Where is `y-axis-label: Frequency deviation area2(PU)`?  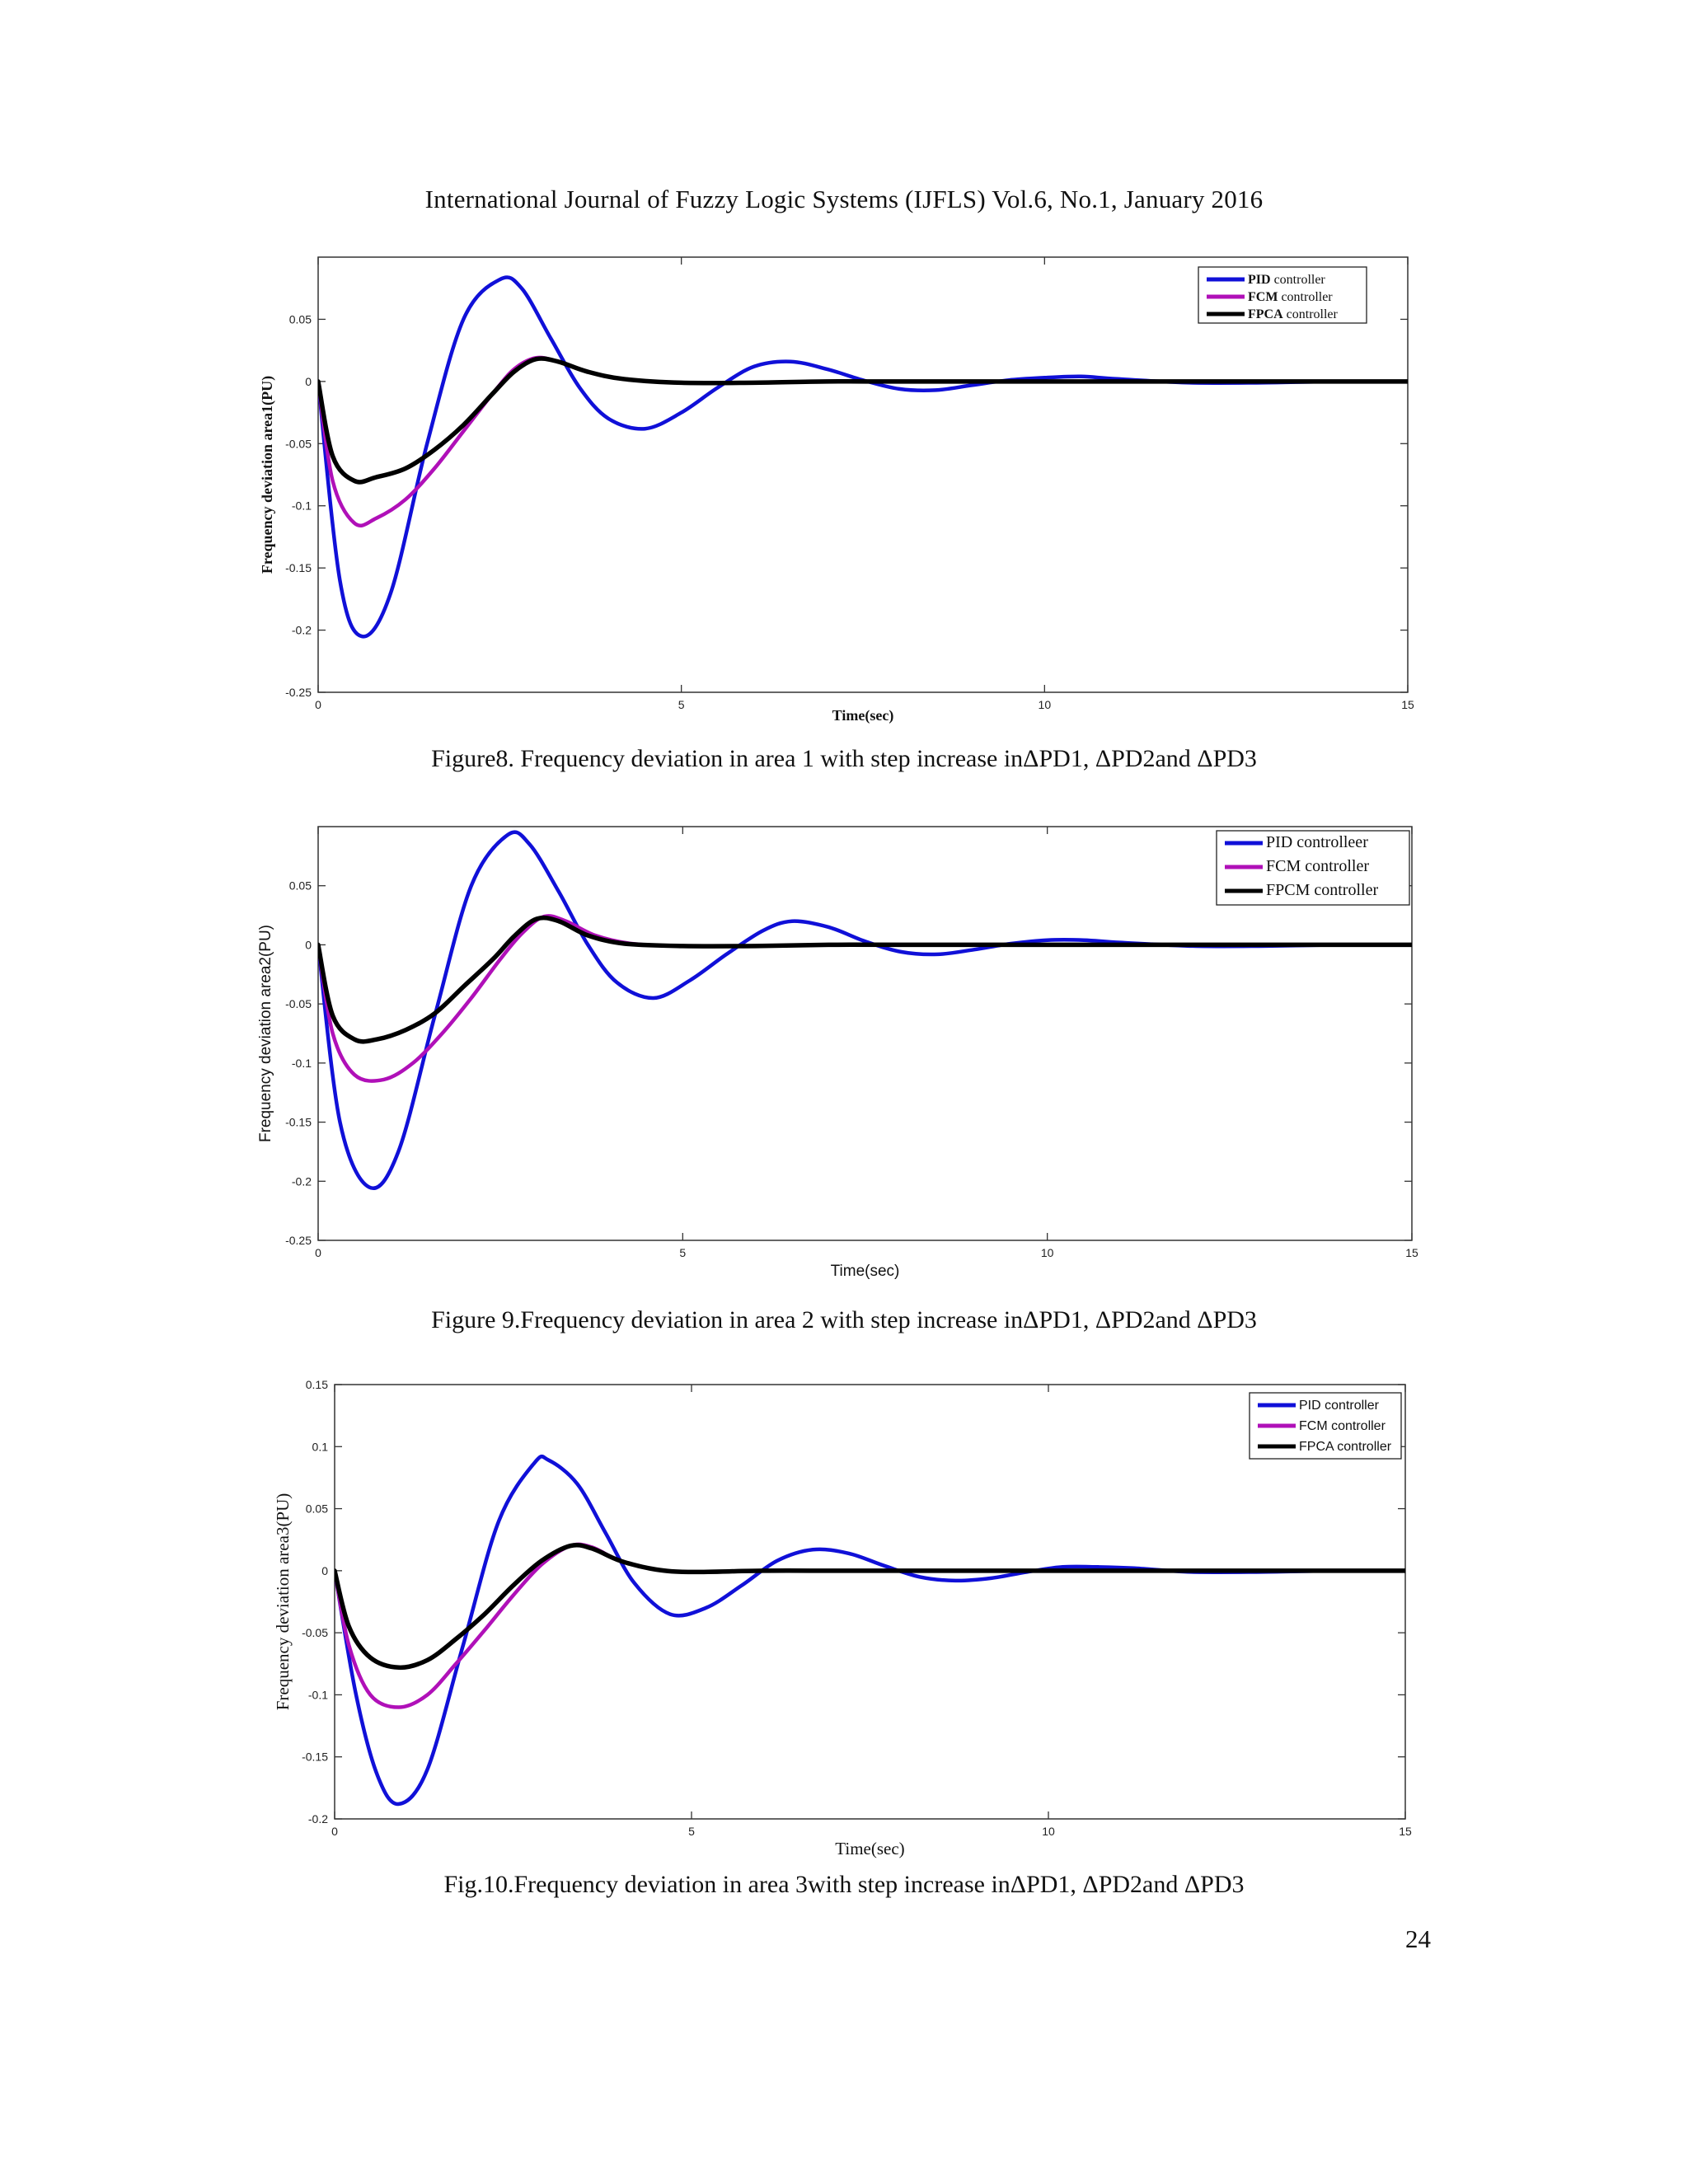 y-axis-label: Frequency deviation area2(PU) is located at coordinates (265, 1033).